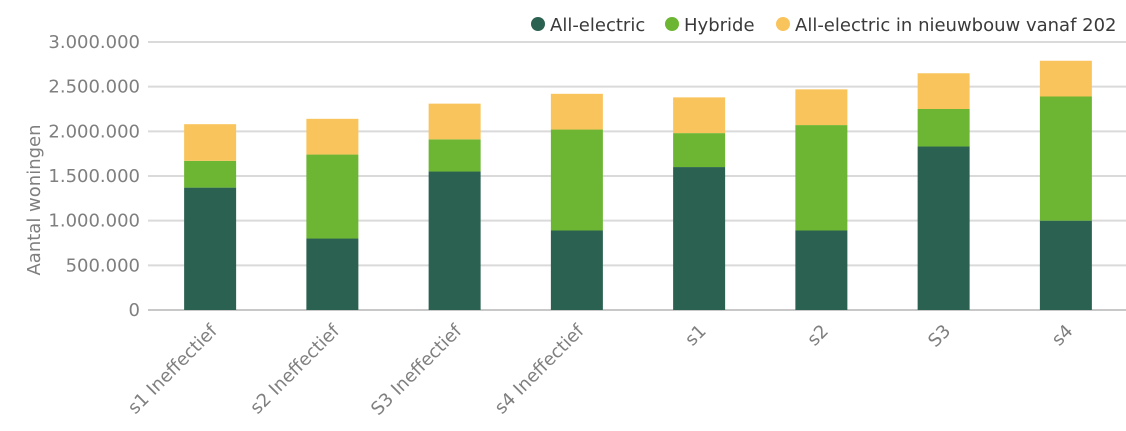 The image size is (1126, 431). What do you see at coordinates (94, 221) in the screenshot?
I see `y-tick-label: 1.000.000` at bounding box center [94, 221].